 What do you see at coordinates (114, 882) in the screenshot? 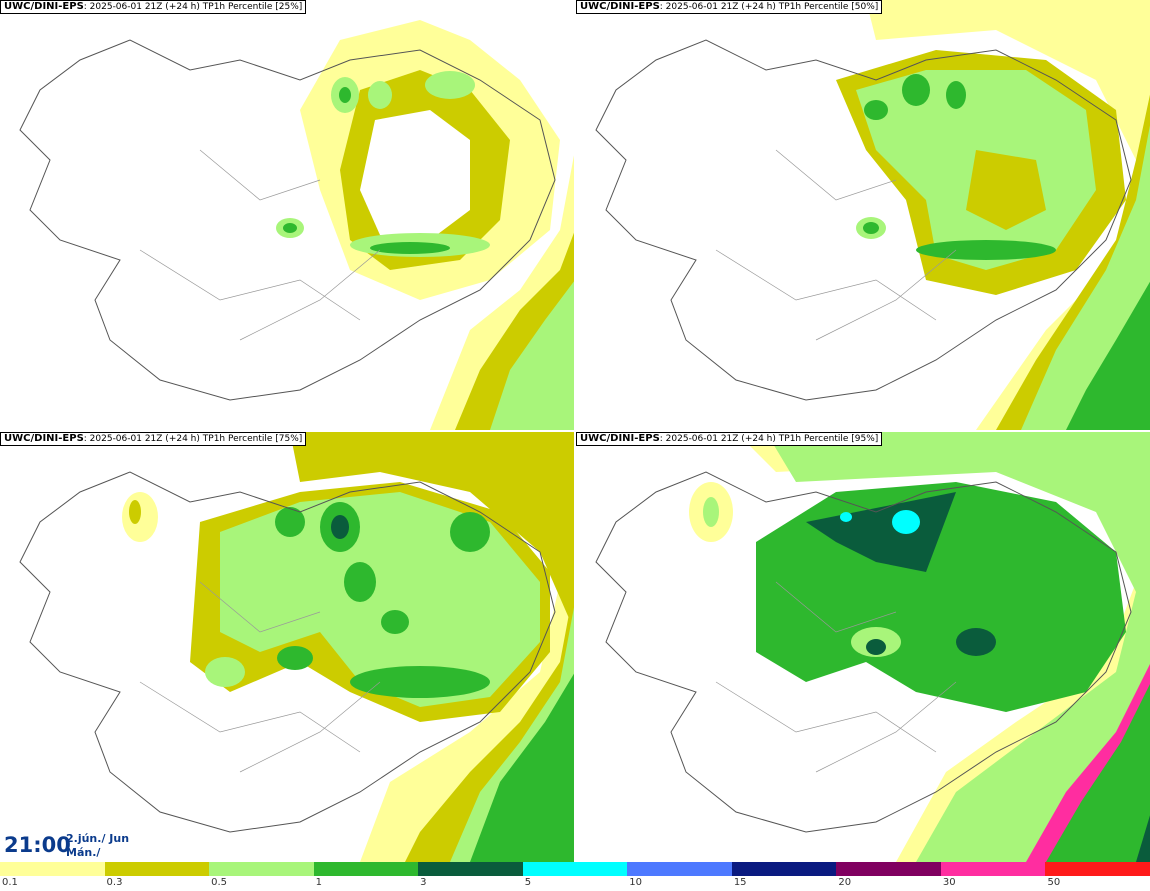
I see `legend-label: 0.3` at bounding box center [114, 882].